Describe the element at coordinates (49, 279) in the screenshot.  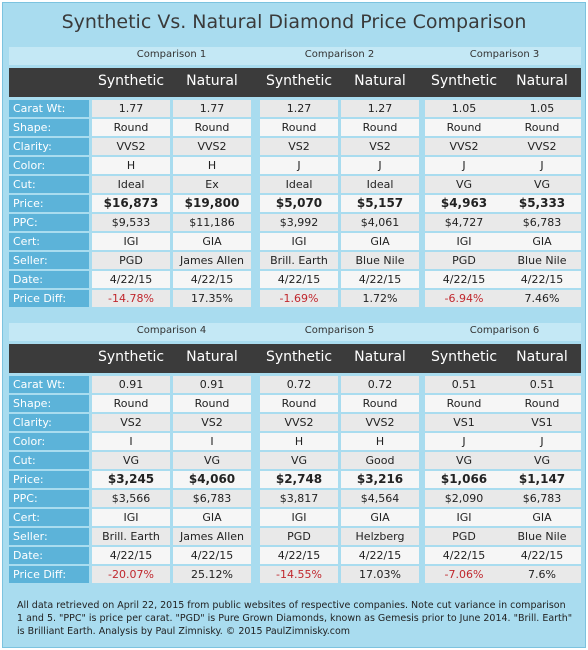
I see `row-label: Date:` at that location.